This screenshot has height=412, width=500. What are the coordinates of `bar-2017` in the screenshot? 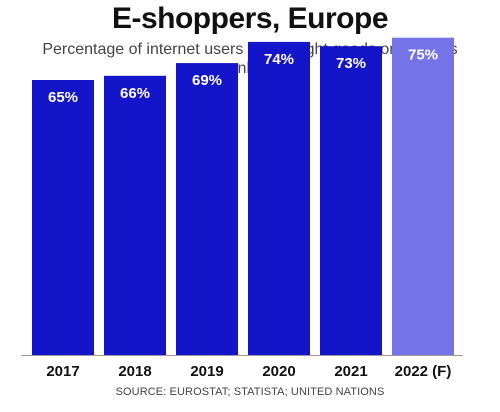 It's located at (63, 217).